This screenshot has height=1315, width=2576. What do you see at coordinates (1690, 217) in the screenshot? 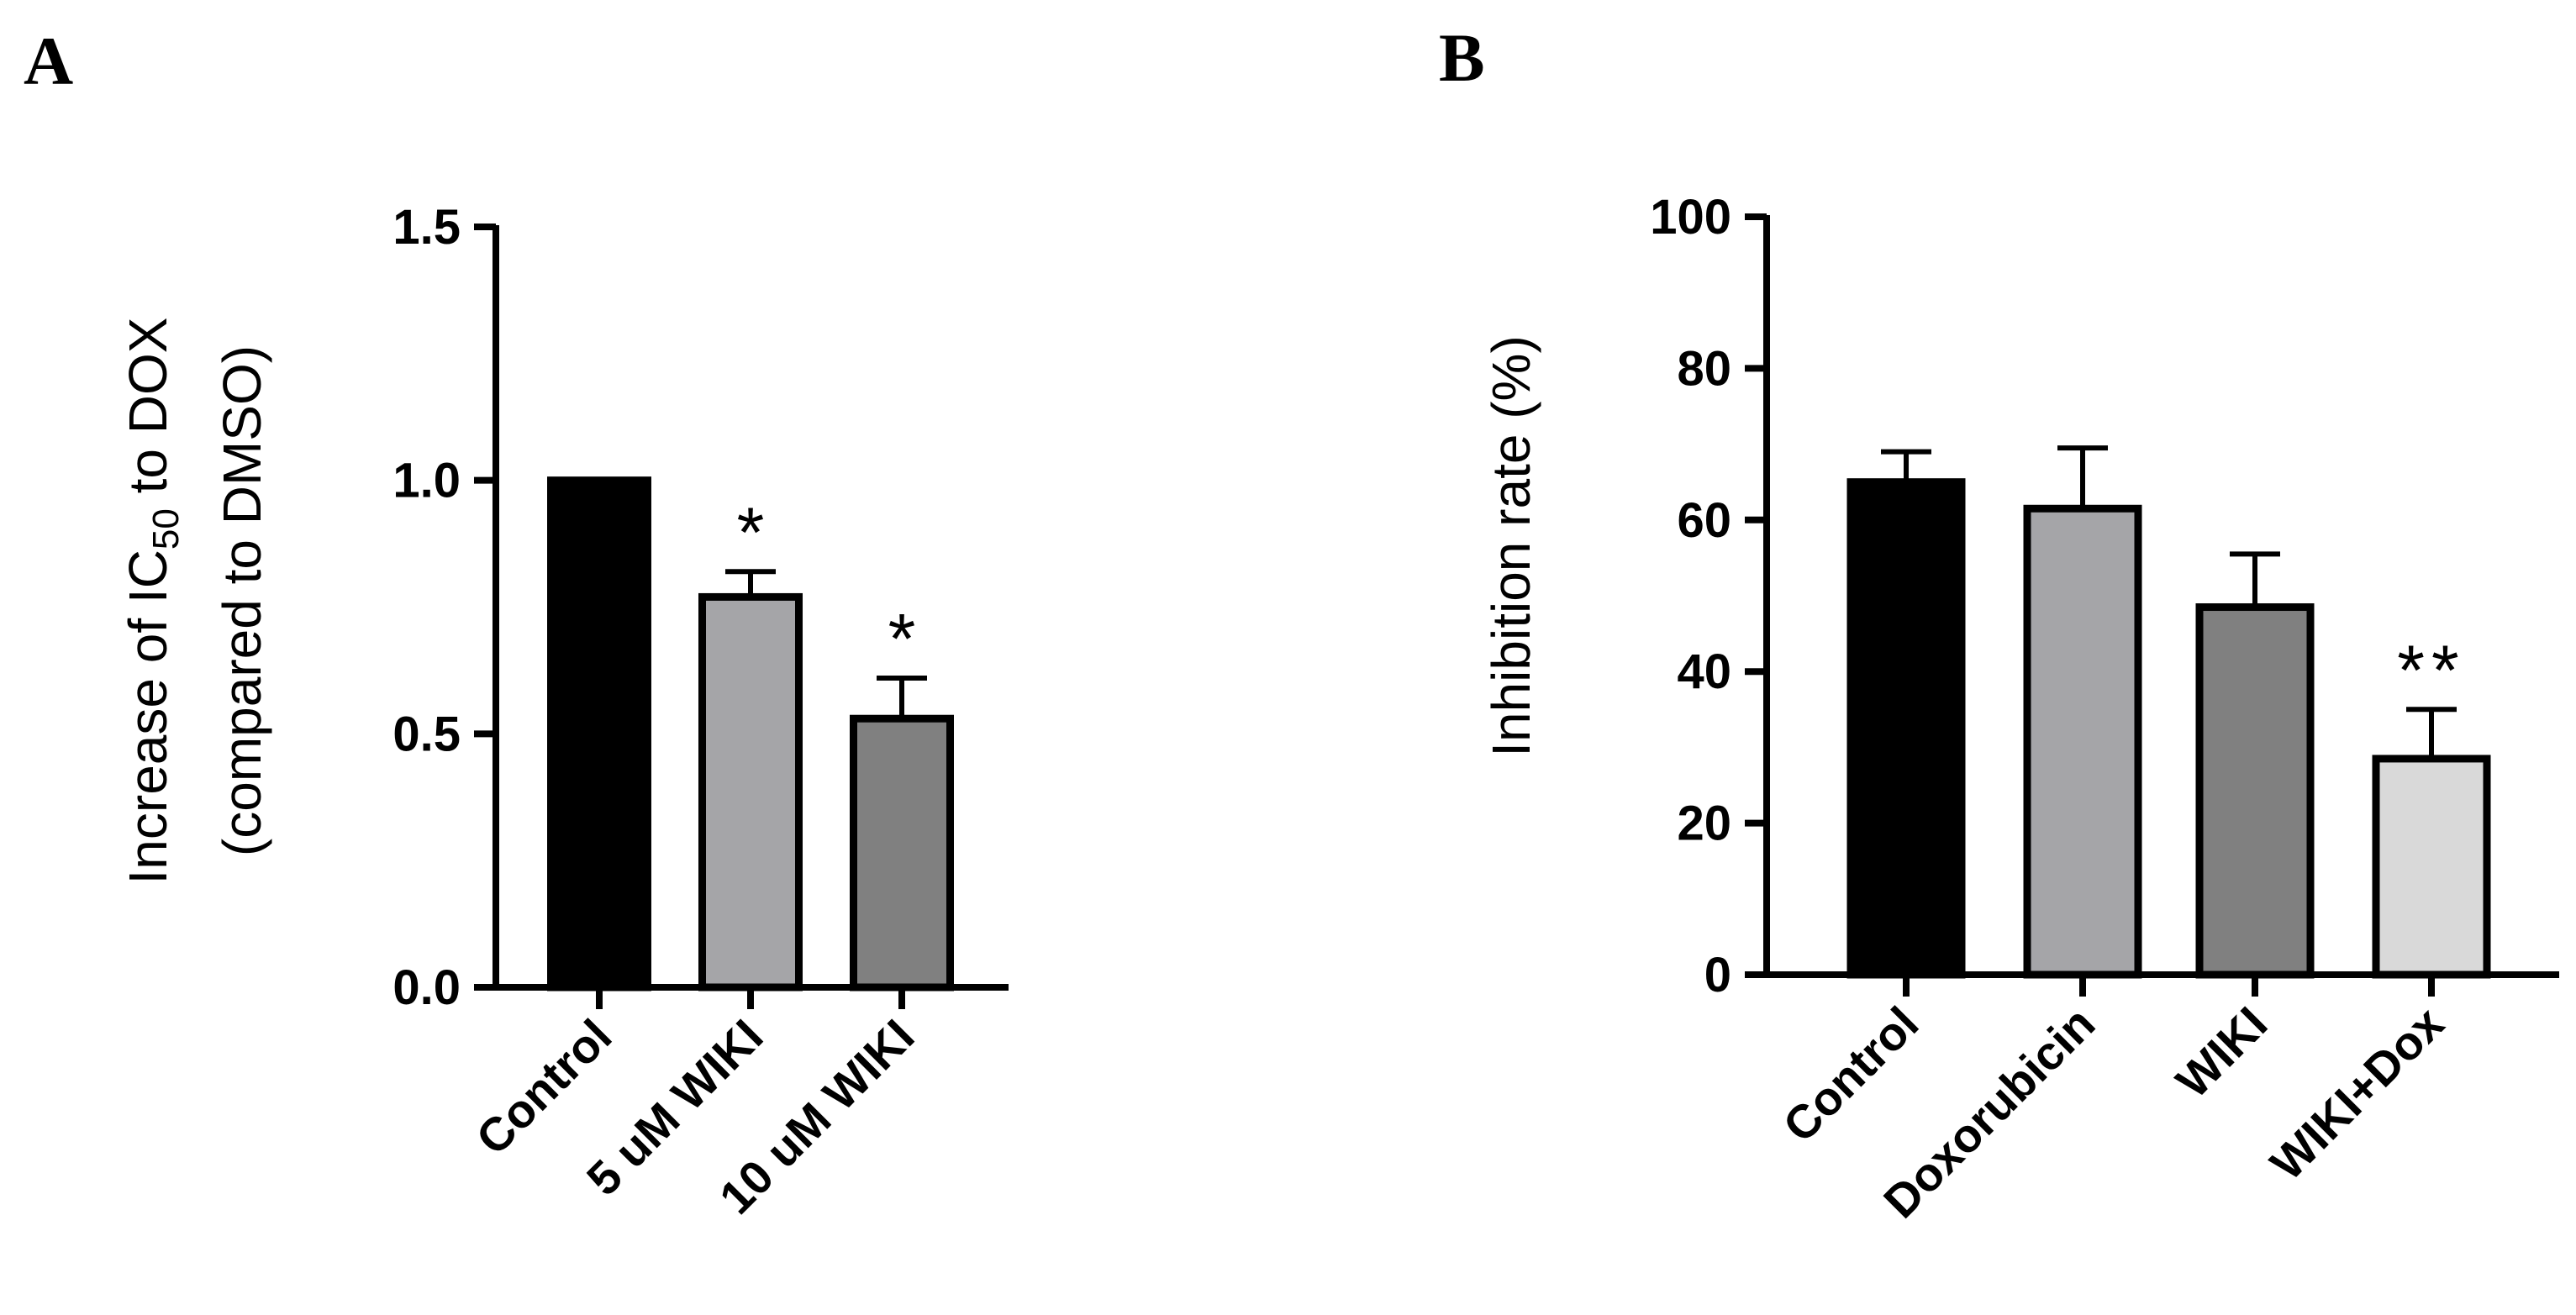
I see `y-tick-label: 100` at bounding box center [1690, 217].